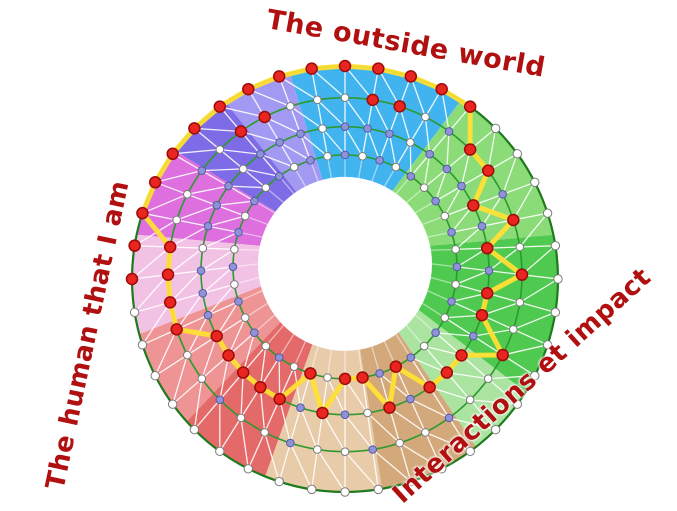  I want to click on sector-pink-light, so click(196, 284).